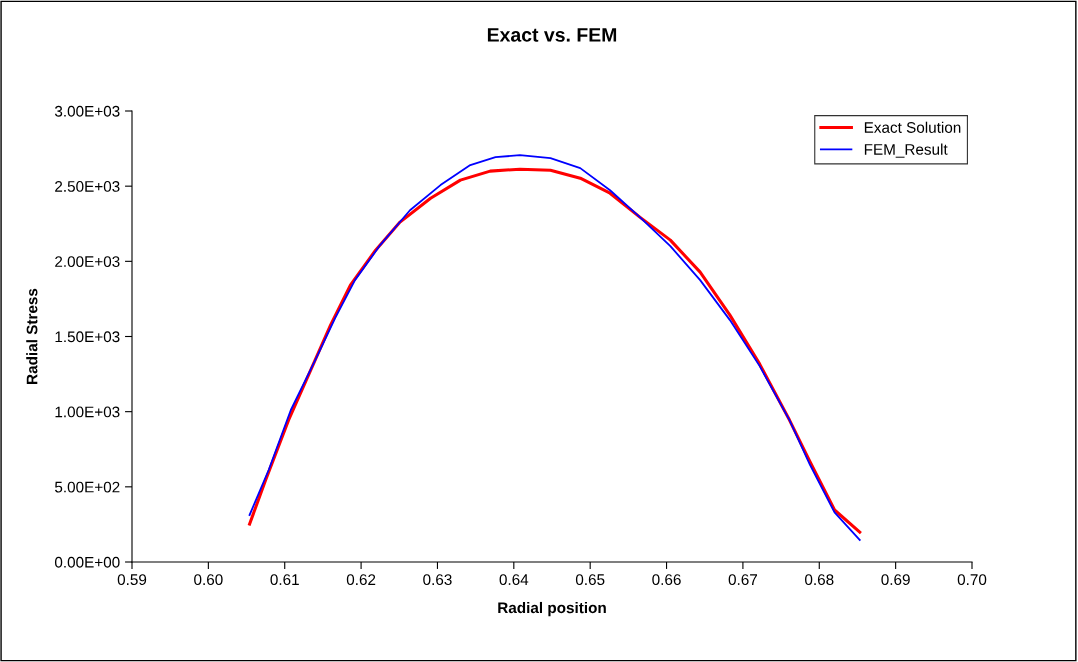 The height and width of the screenshot is (662, 1078). I want to click on chart-title: Exact vs. FEM, so click(552, 35).